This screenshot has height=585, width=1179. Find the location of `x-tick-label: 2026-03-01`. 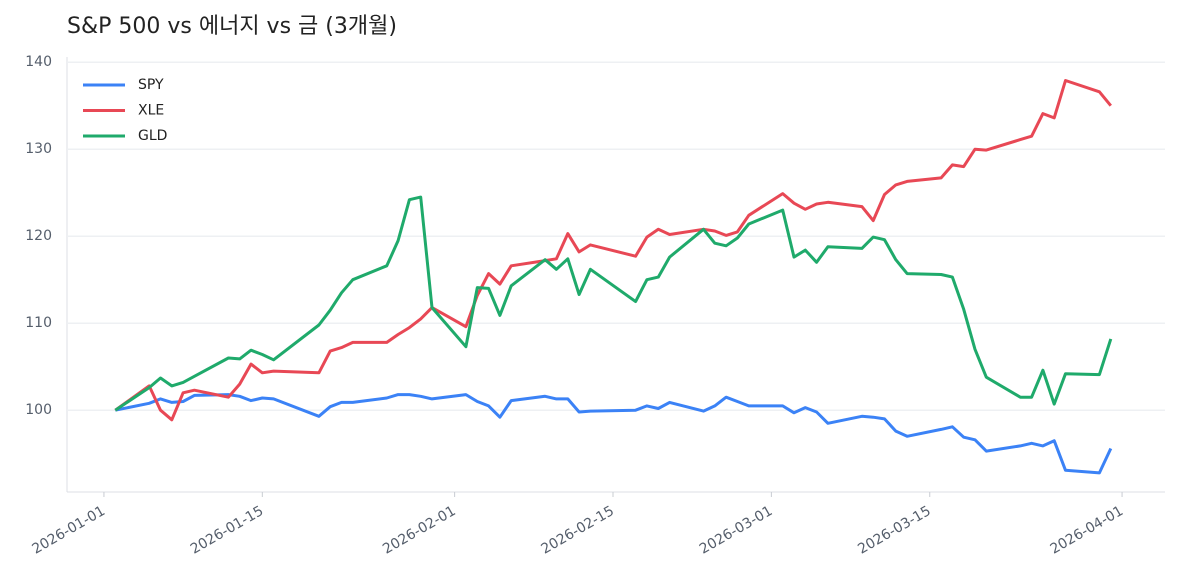

x-tick-label: 2026-03-01 is located at coordinates (736, 530).